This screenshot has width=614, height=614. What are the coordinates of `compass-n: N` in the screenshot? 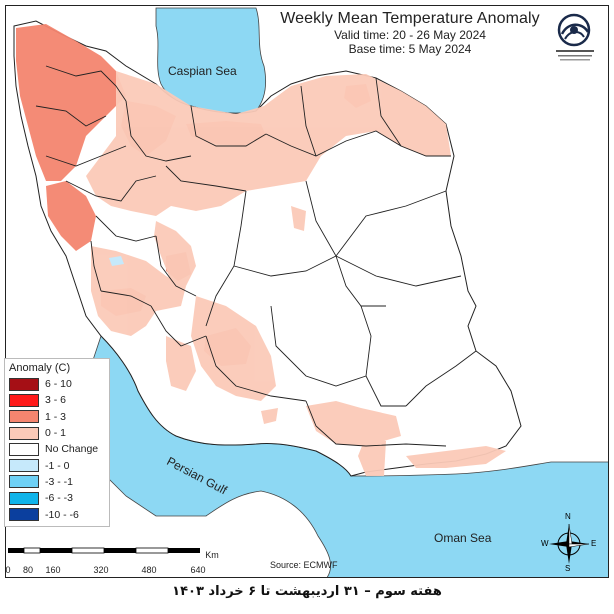 It's located at (568, 516).